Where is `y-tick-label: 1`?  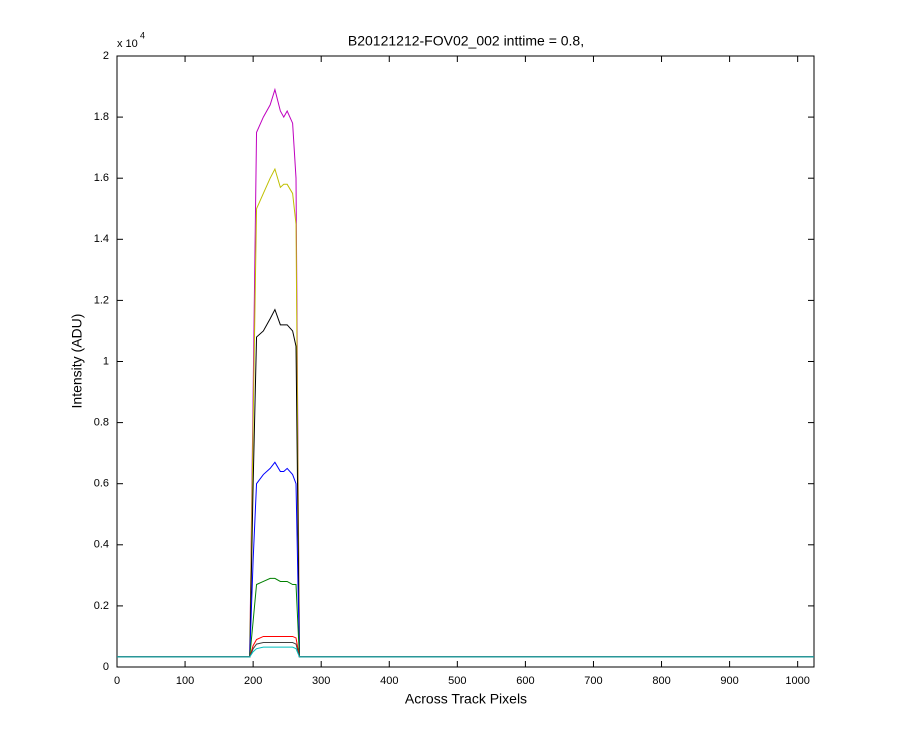
y-tick-label: 1 is located at coordinates (106, 361).